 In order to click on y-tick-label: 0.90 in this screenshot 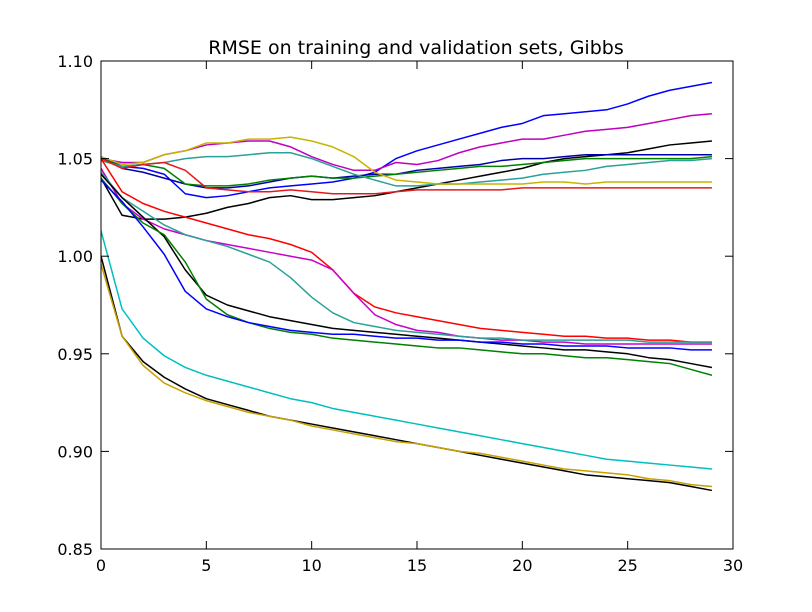, I will do `click(75, 451)`.